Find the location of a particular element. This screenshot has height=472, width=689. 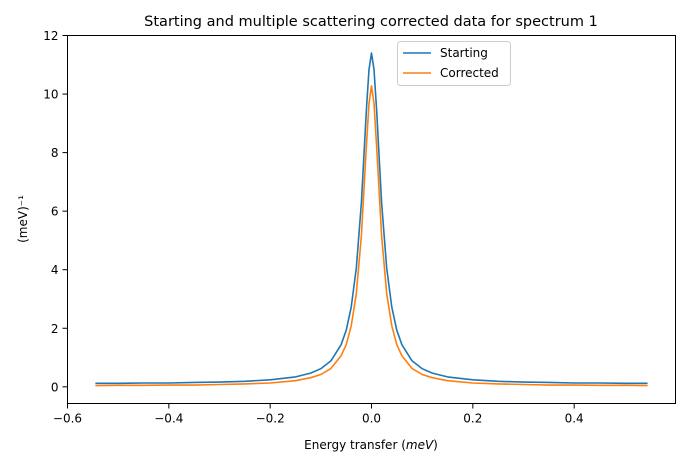

x-tick-label: 0.4 is located at coordinates (574, 419).